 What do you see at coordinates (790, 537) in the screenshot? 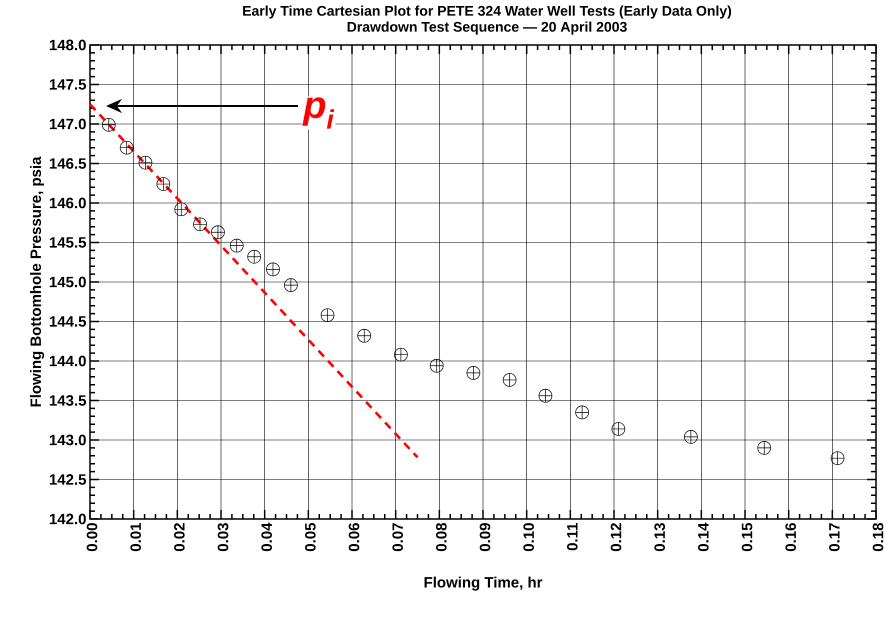
I see `x-tick-label: 0.16` at bounding box center [790, 537].